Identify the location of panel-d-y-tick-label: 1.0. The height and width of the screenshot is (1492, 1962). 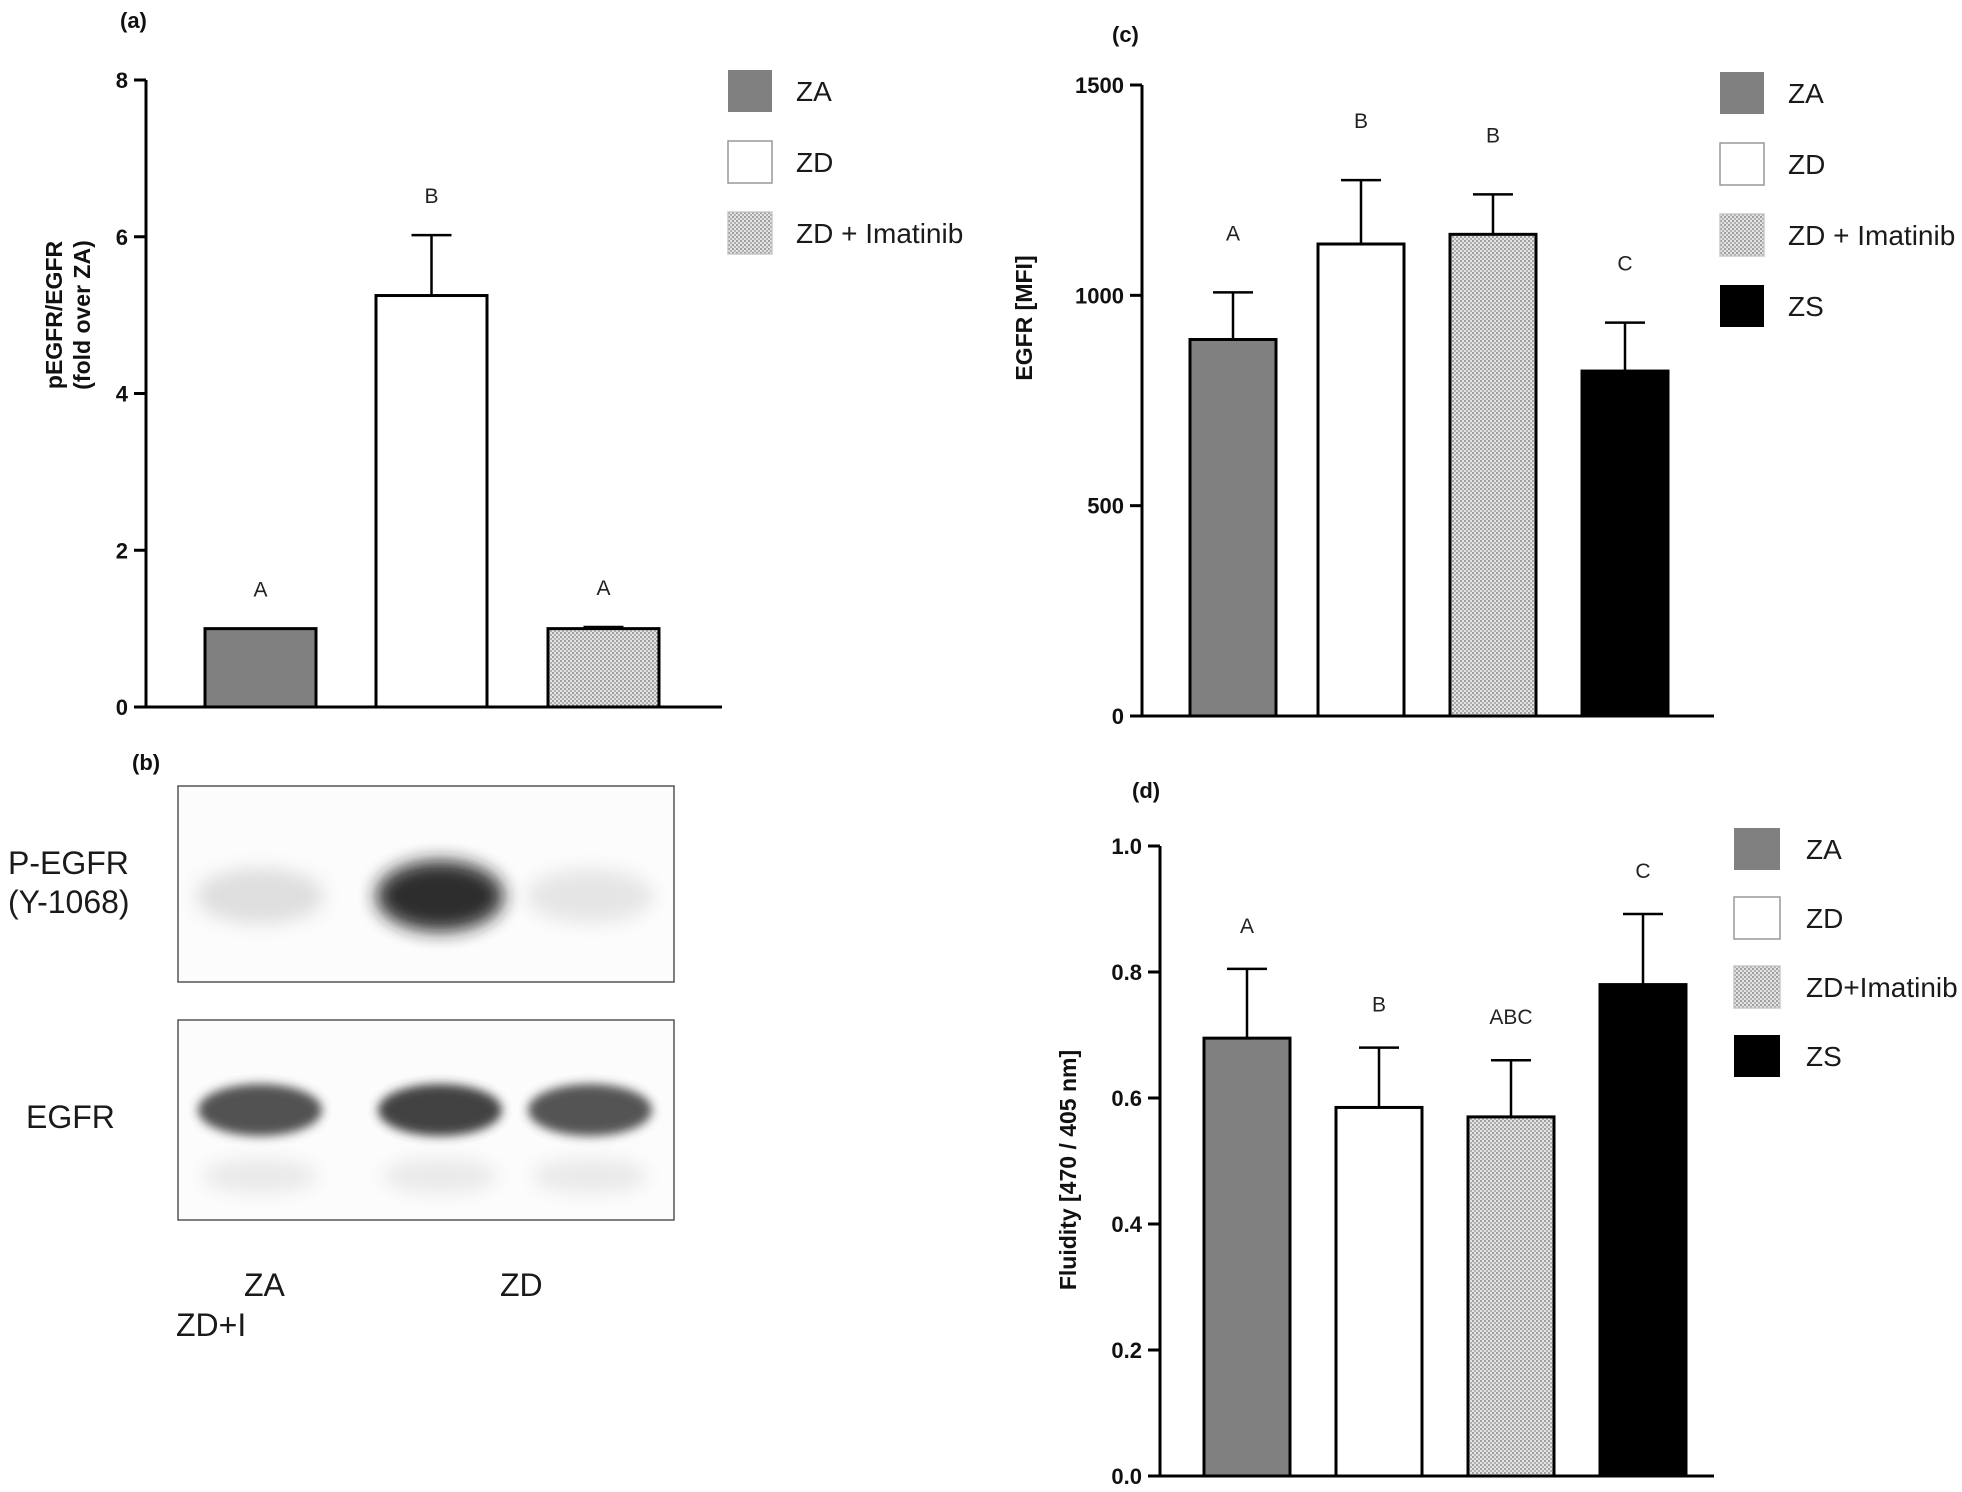
(1126, 846).